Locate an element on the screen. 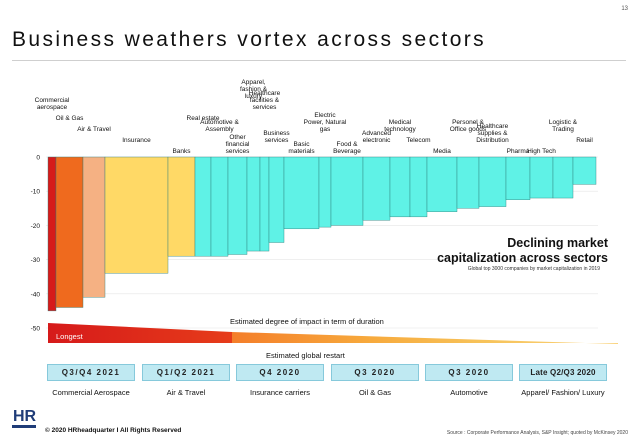  y-tick-label: -20 is located at coordinates (36, 226).